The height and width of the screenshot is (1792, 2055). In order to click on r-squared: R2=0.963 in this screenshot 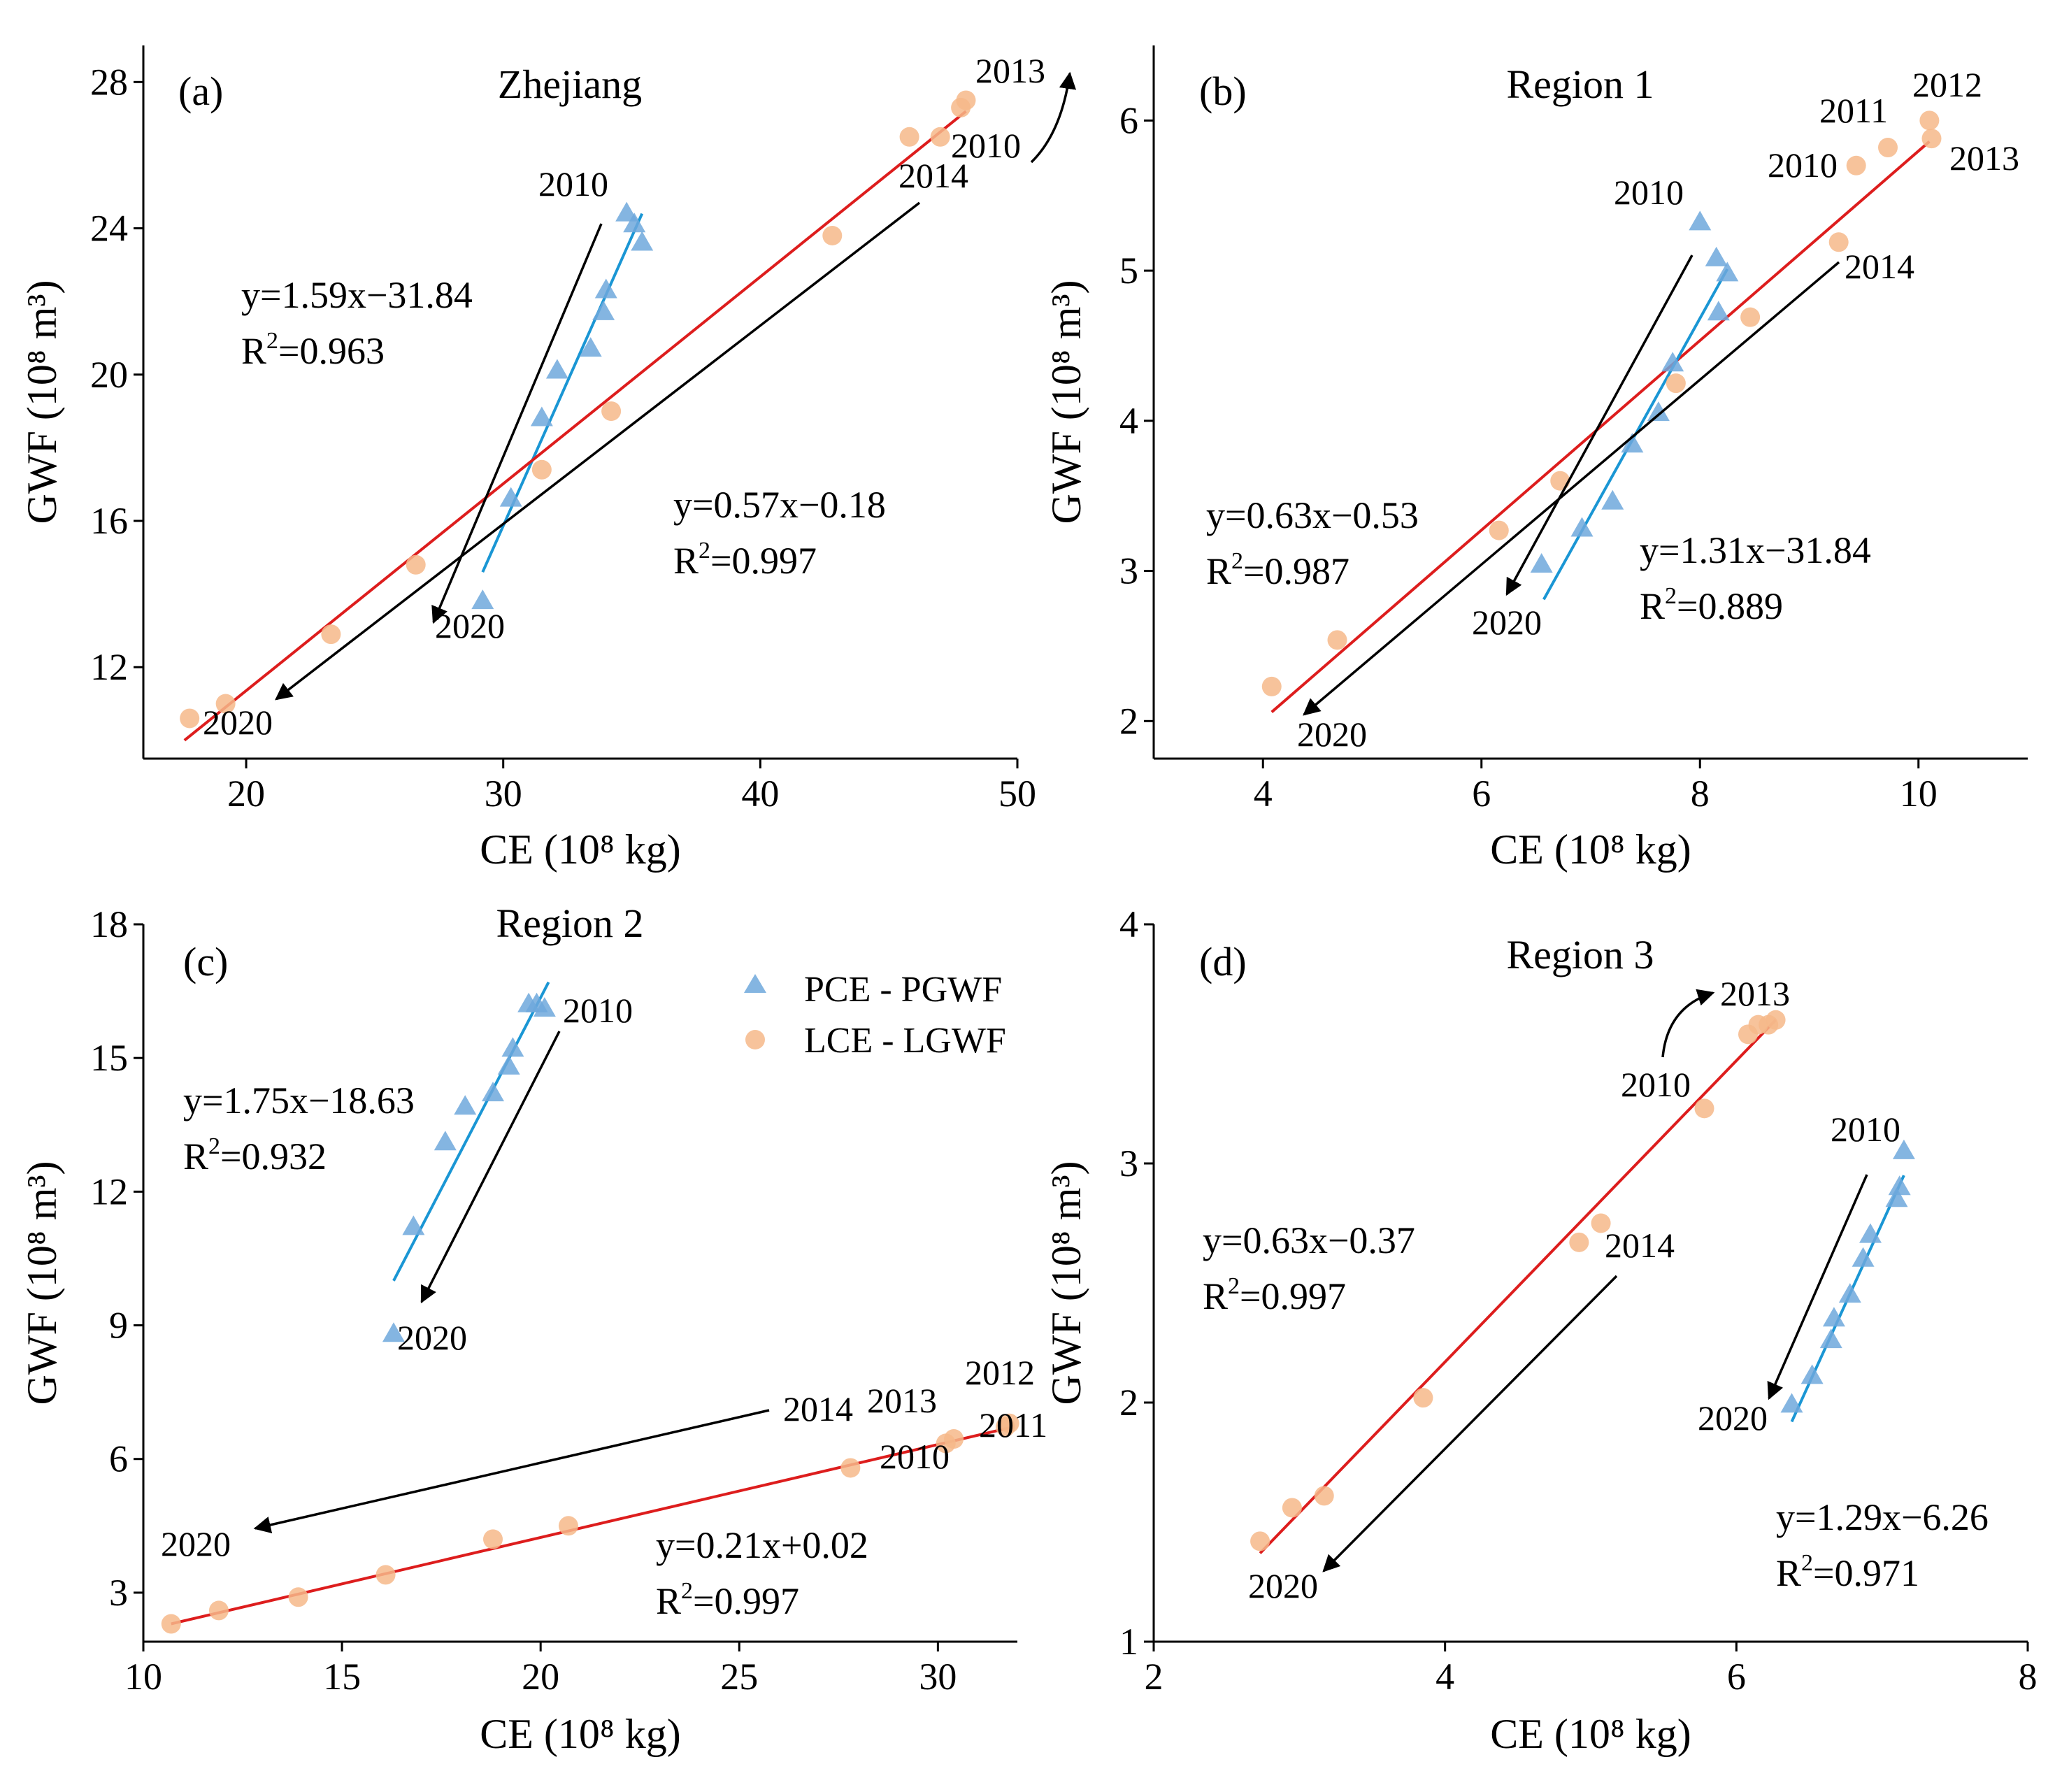, I will do `click(313, 350)`.